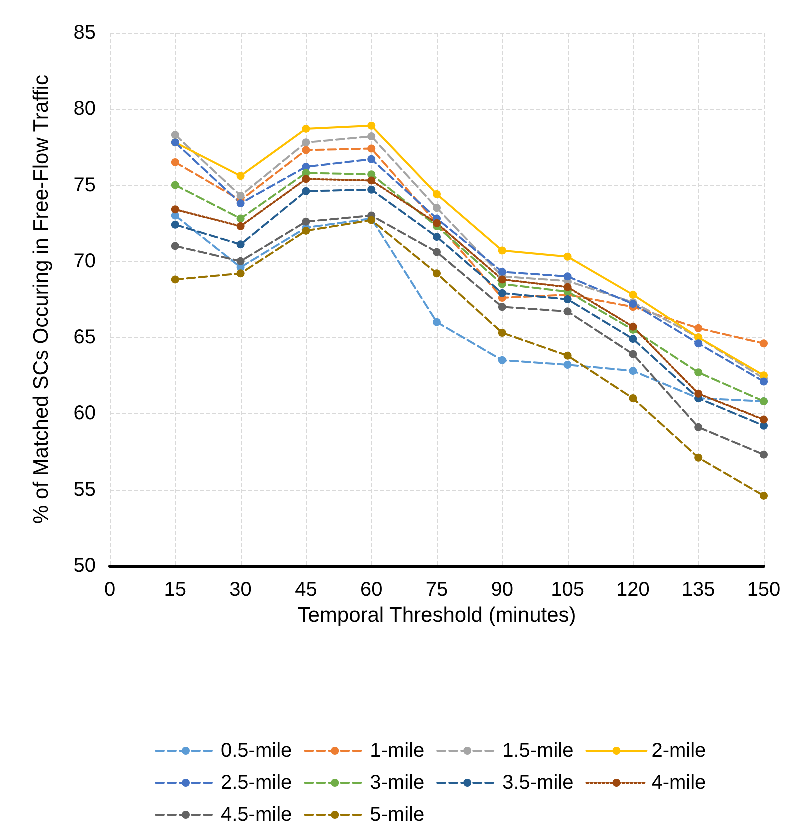  What do you see at coordinates (256, 783) in the screenshot?
I see `legend-label: 2.5-mile` at bounding box center [256, 783].